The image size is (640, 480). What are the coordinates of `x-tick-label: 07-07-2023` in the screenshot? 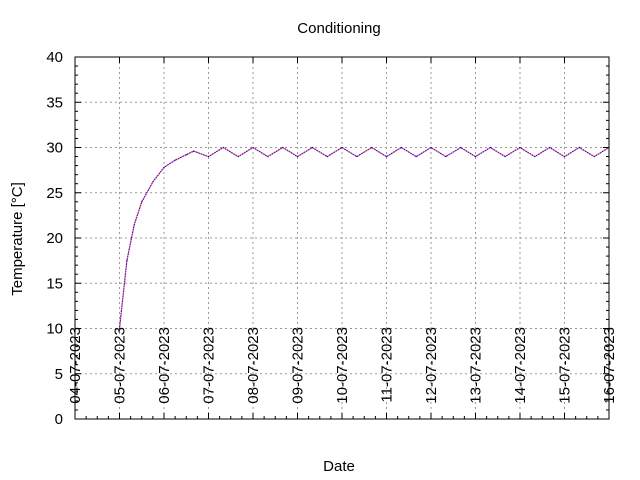 It's located at (209, 365).